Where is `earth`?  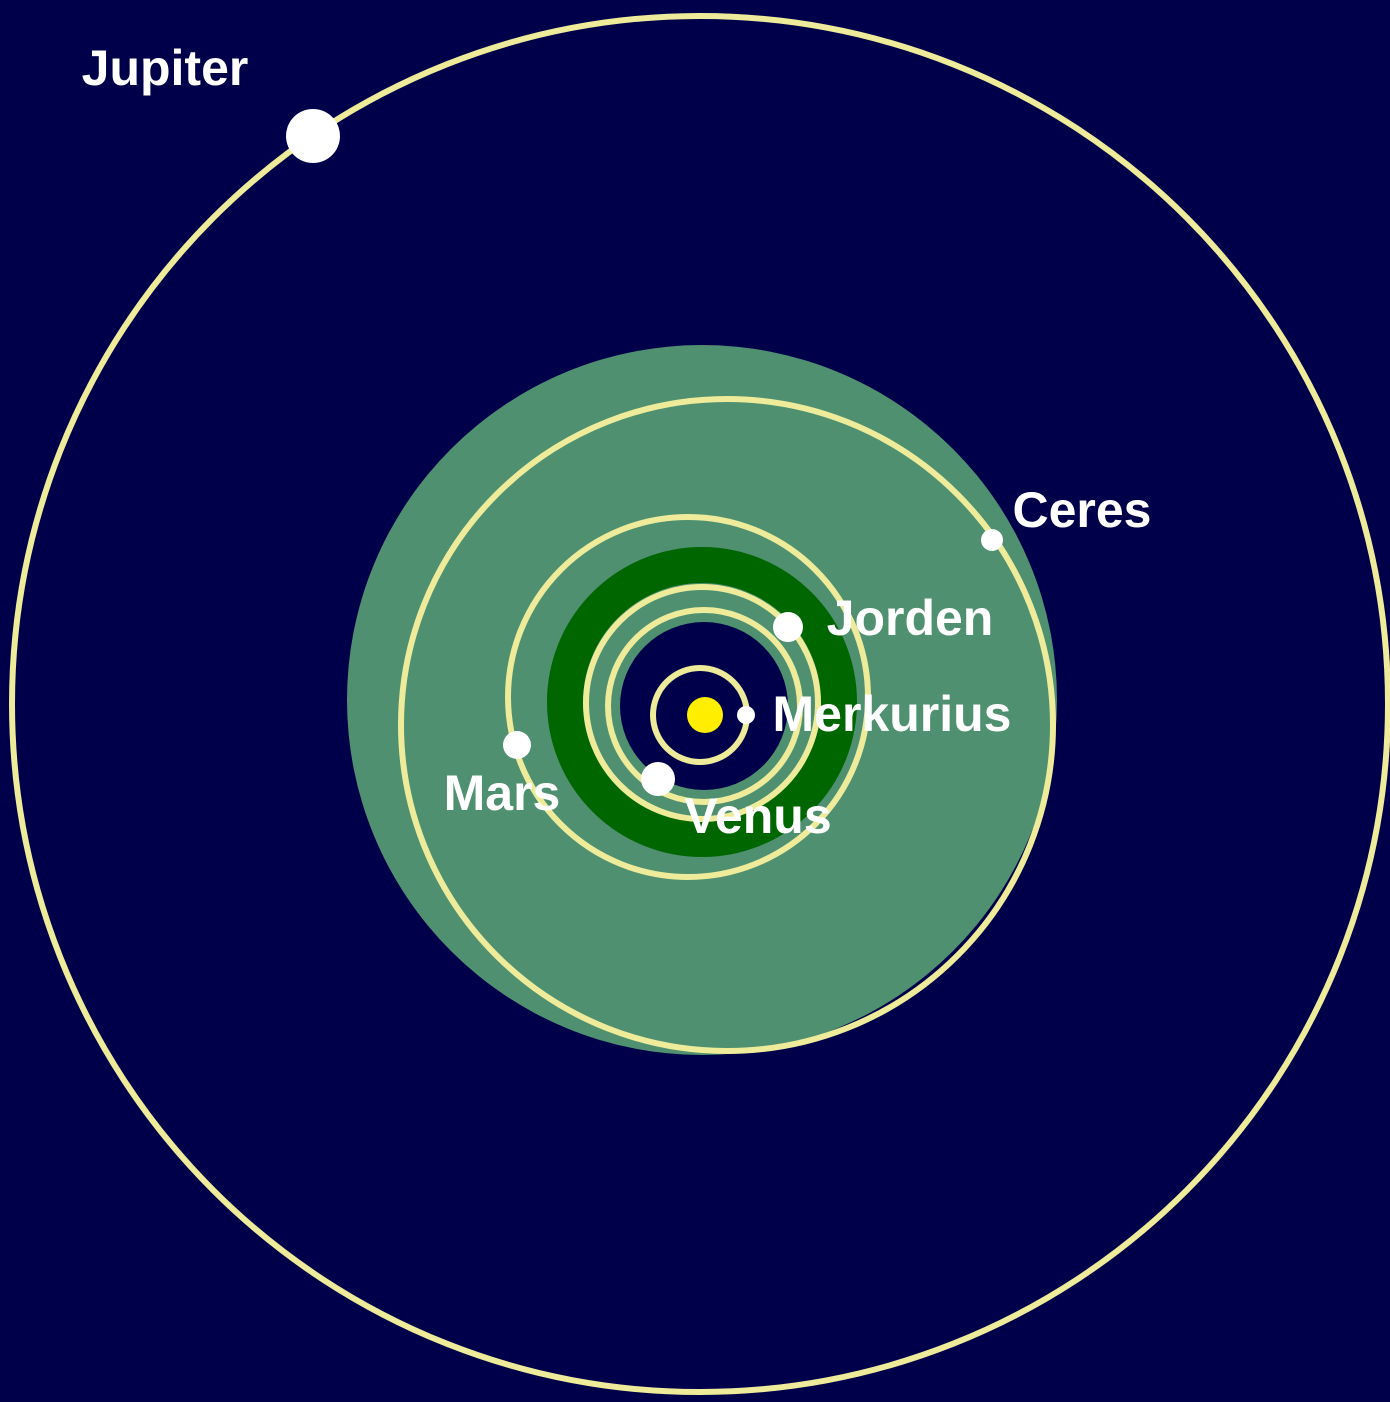
earth is located at coordinates (788, 627).